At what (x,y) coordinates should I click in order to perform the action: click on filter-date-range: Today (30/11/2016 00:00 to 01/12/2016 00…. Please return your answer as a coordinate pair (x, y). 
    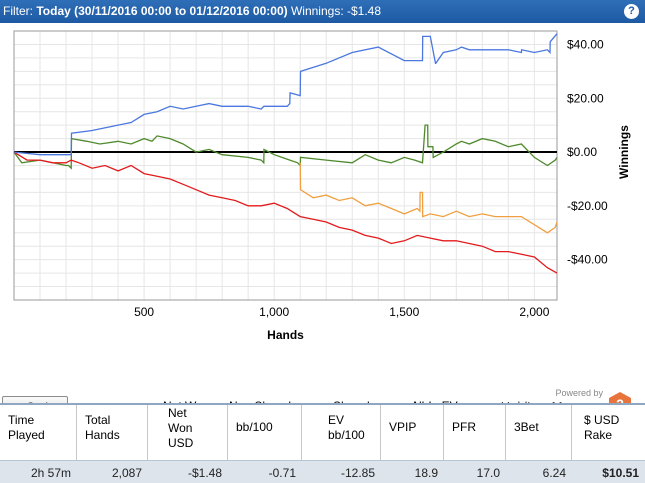
    Looking at the image, I should click on (162, 11).